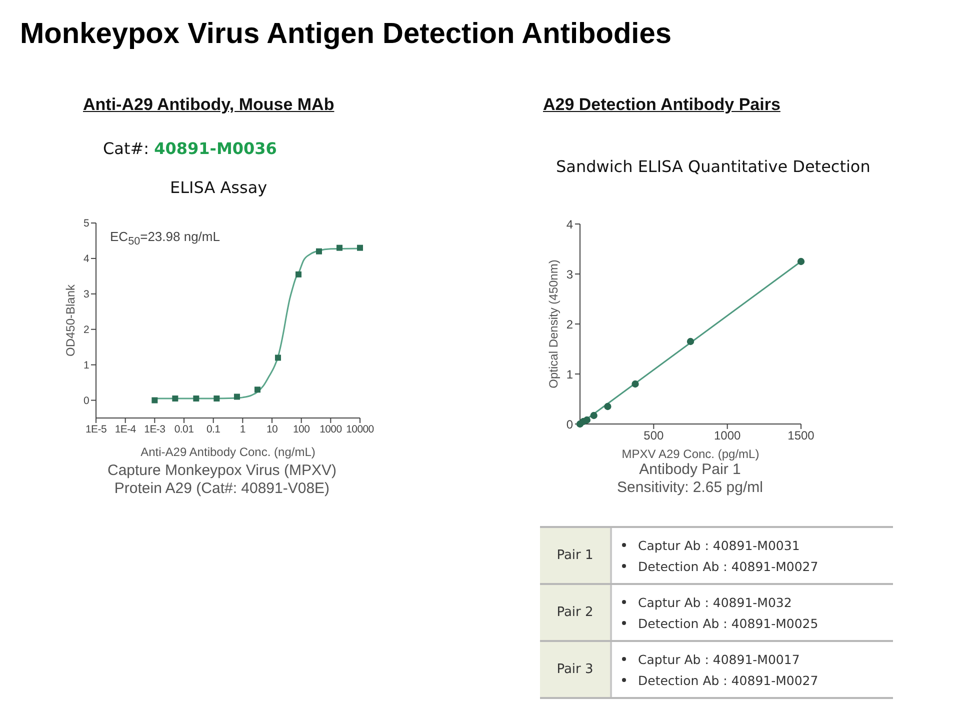 The width and height of the screenshot is (960, 720). Describe the element at coordinates (165, 238) in the screenshot. I see `annotation: EC$_{50}$=23.98 ng/mL` at that location.